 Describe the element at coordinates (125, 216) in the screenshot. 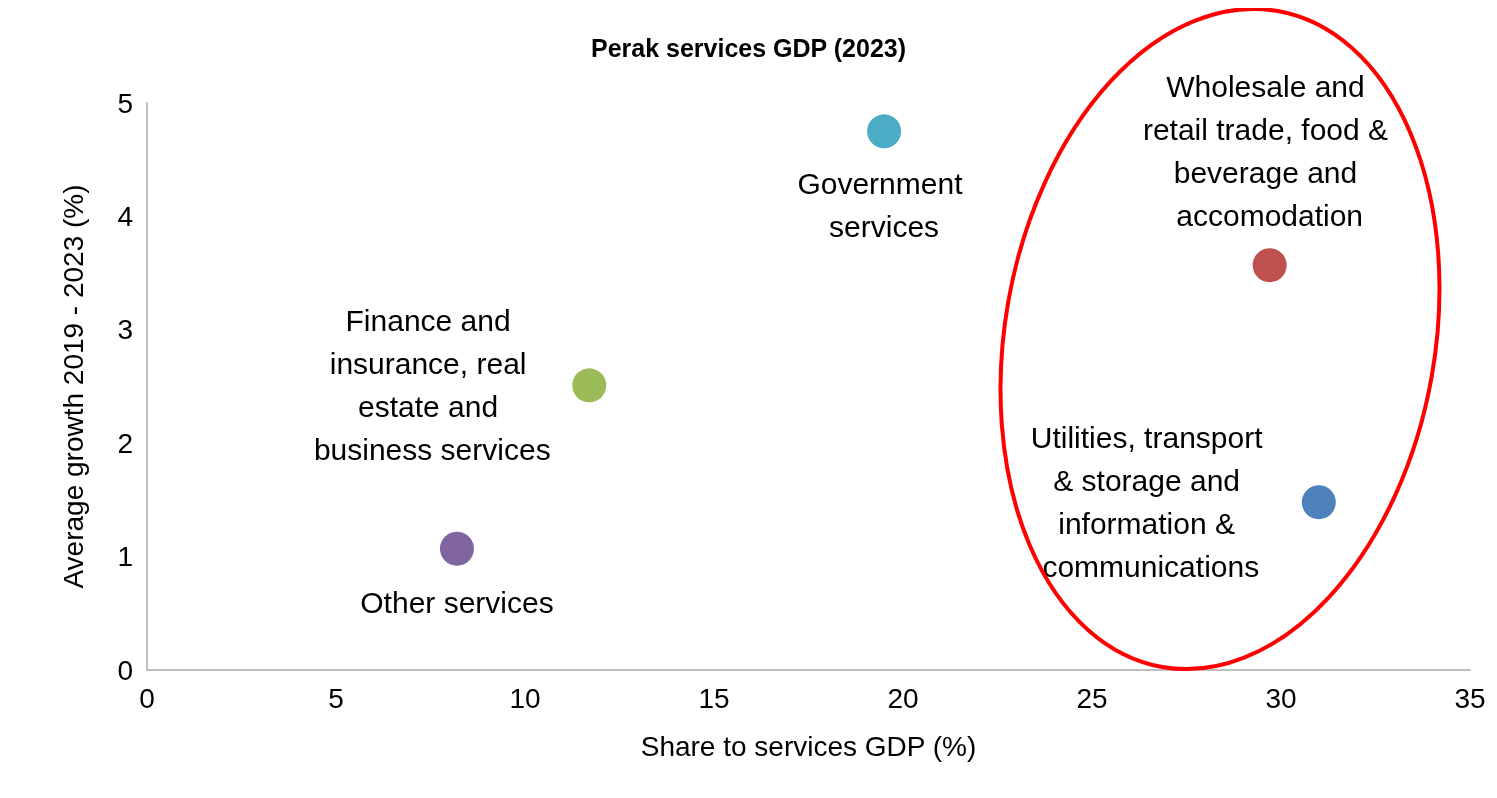

I see `y-tick-label: 4` at that location.